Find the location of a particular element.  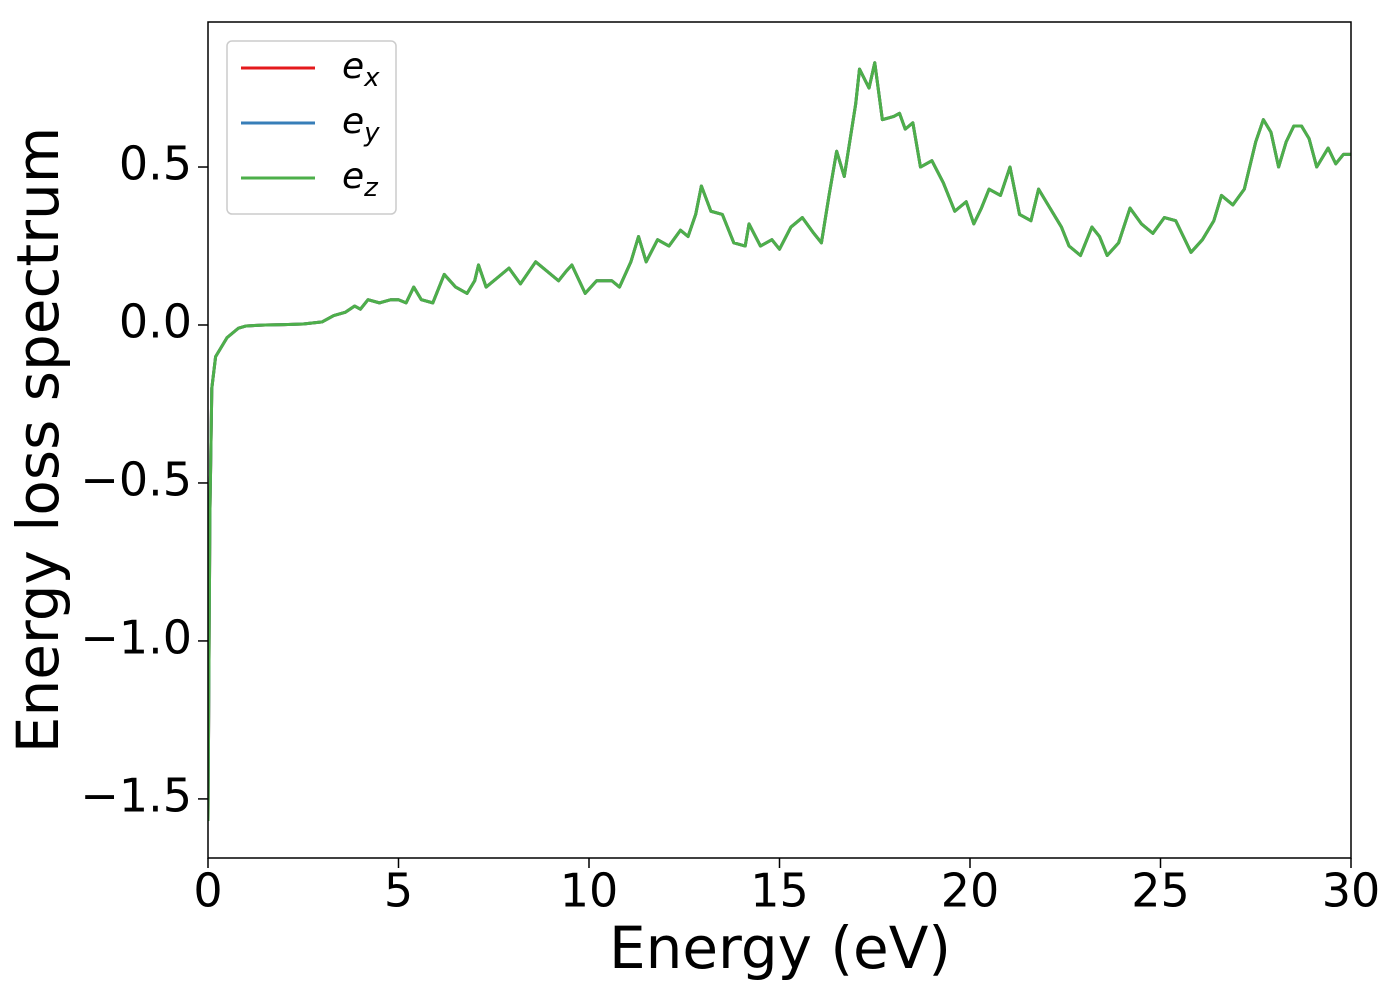

x-tick-label: 30 is located at coordinates (1351, 891).